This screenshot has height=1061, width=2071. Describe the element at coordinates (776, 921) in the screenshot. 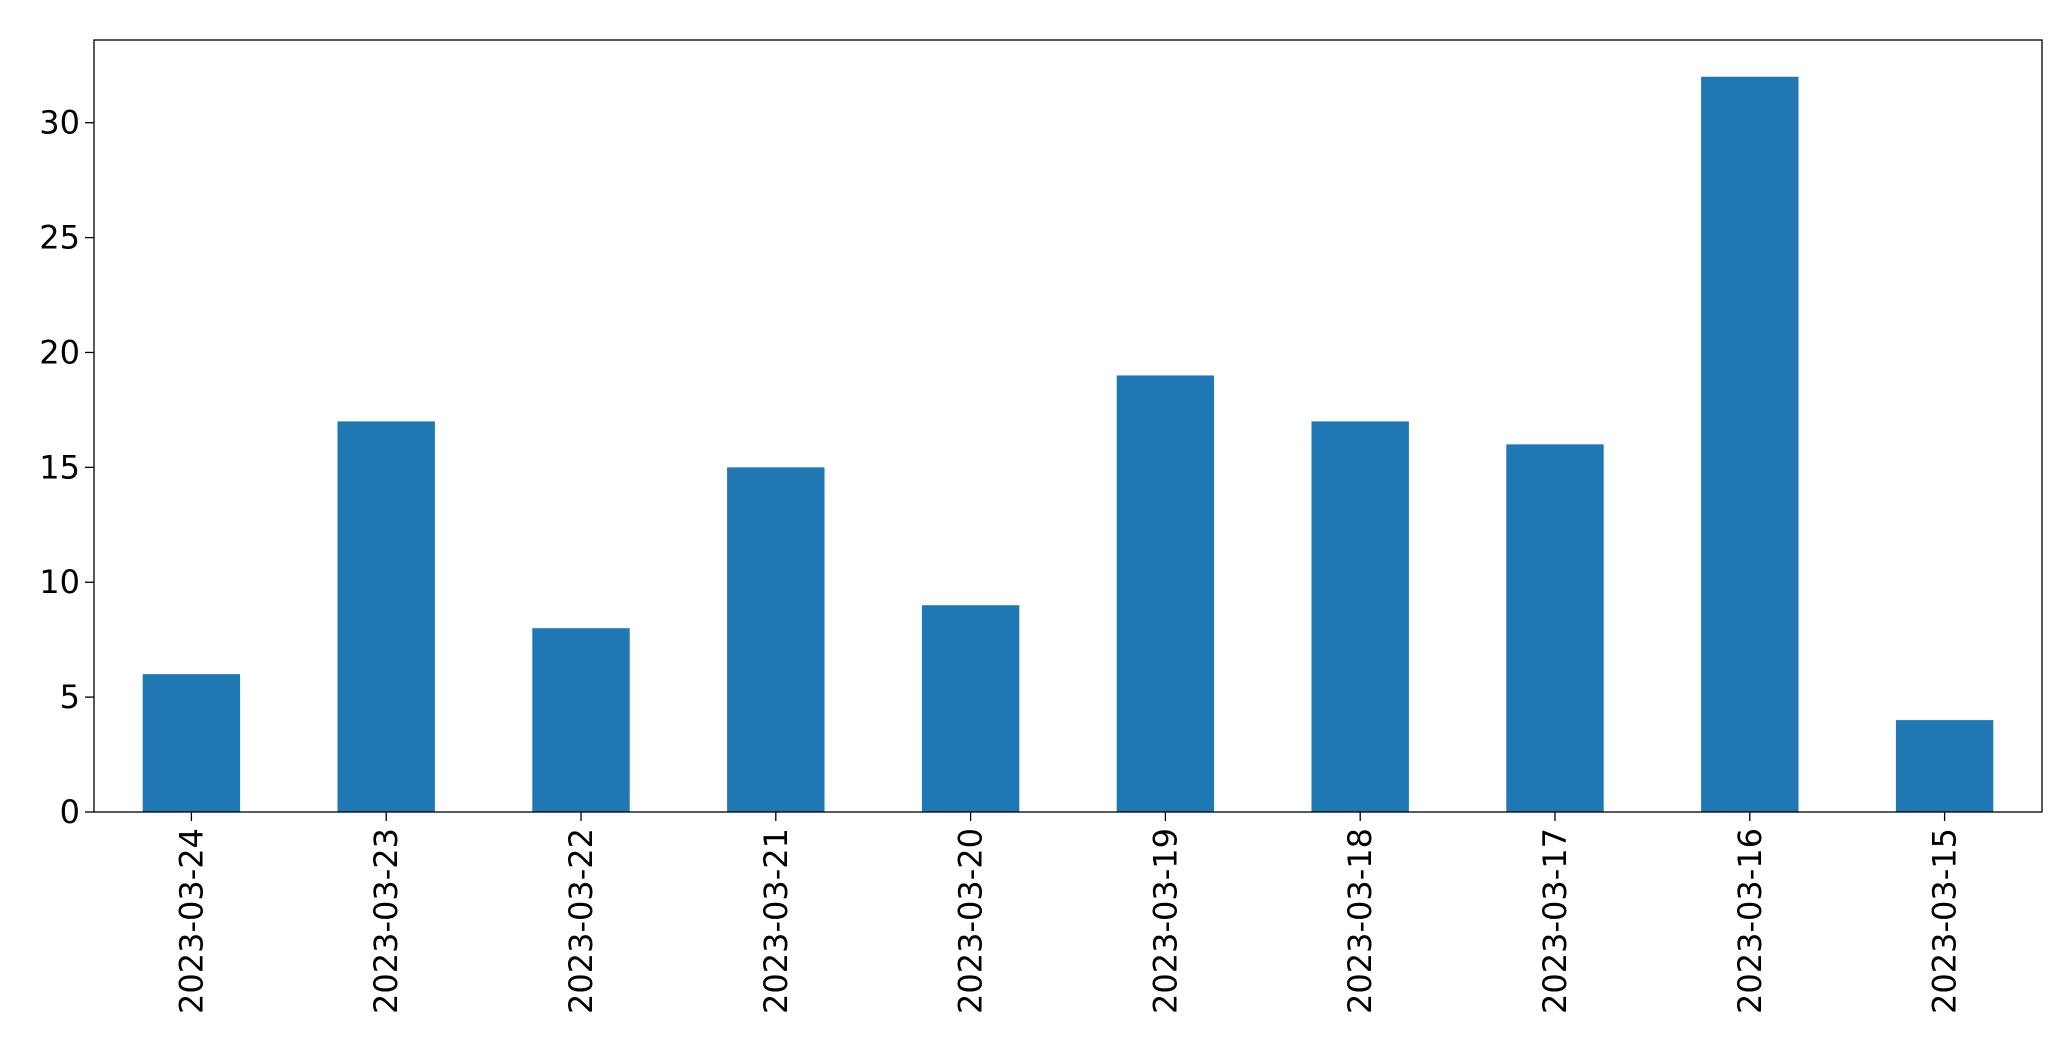

I see `x-tick-label: 2023-03-21` at that location.